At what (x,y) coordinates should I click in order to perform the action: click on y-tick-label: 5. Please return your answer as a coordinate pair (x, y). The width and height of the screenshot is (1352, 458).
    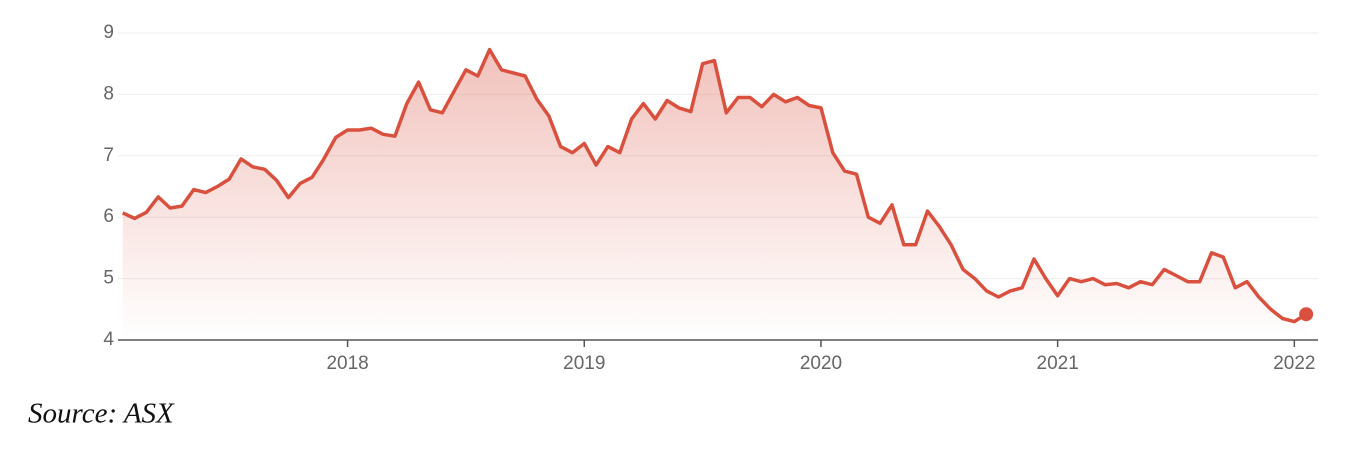
    Looking at the image, I should click on (108, 278).